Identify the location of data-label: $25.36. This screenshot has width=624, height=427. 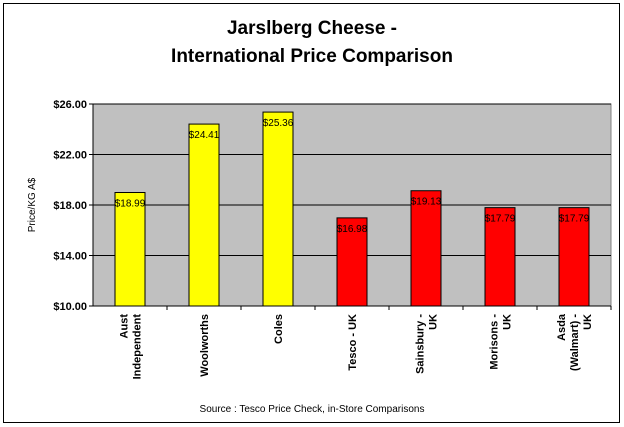
(278, 123).